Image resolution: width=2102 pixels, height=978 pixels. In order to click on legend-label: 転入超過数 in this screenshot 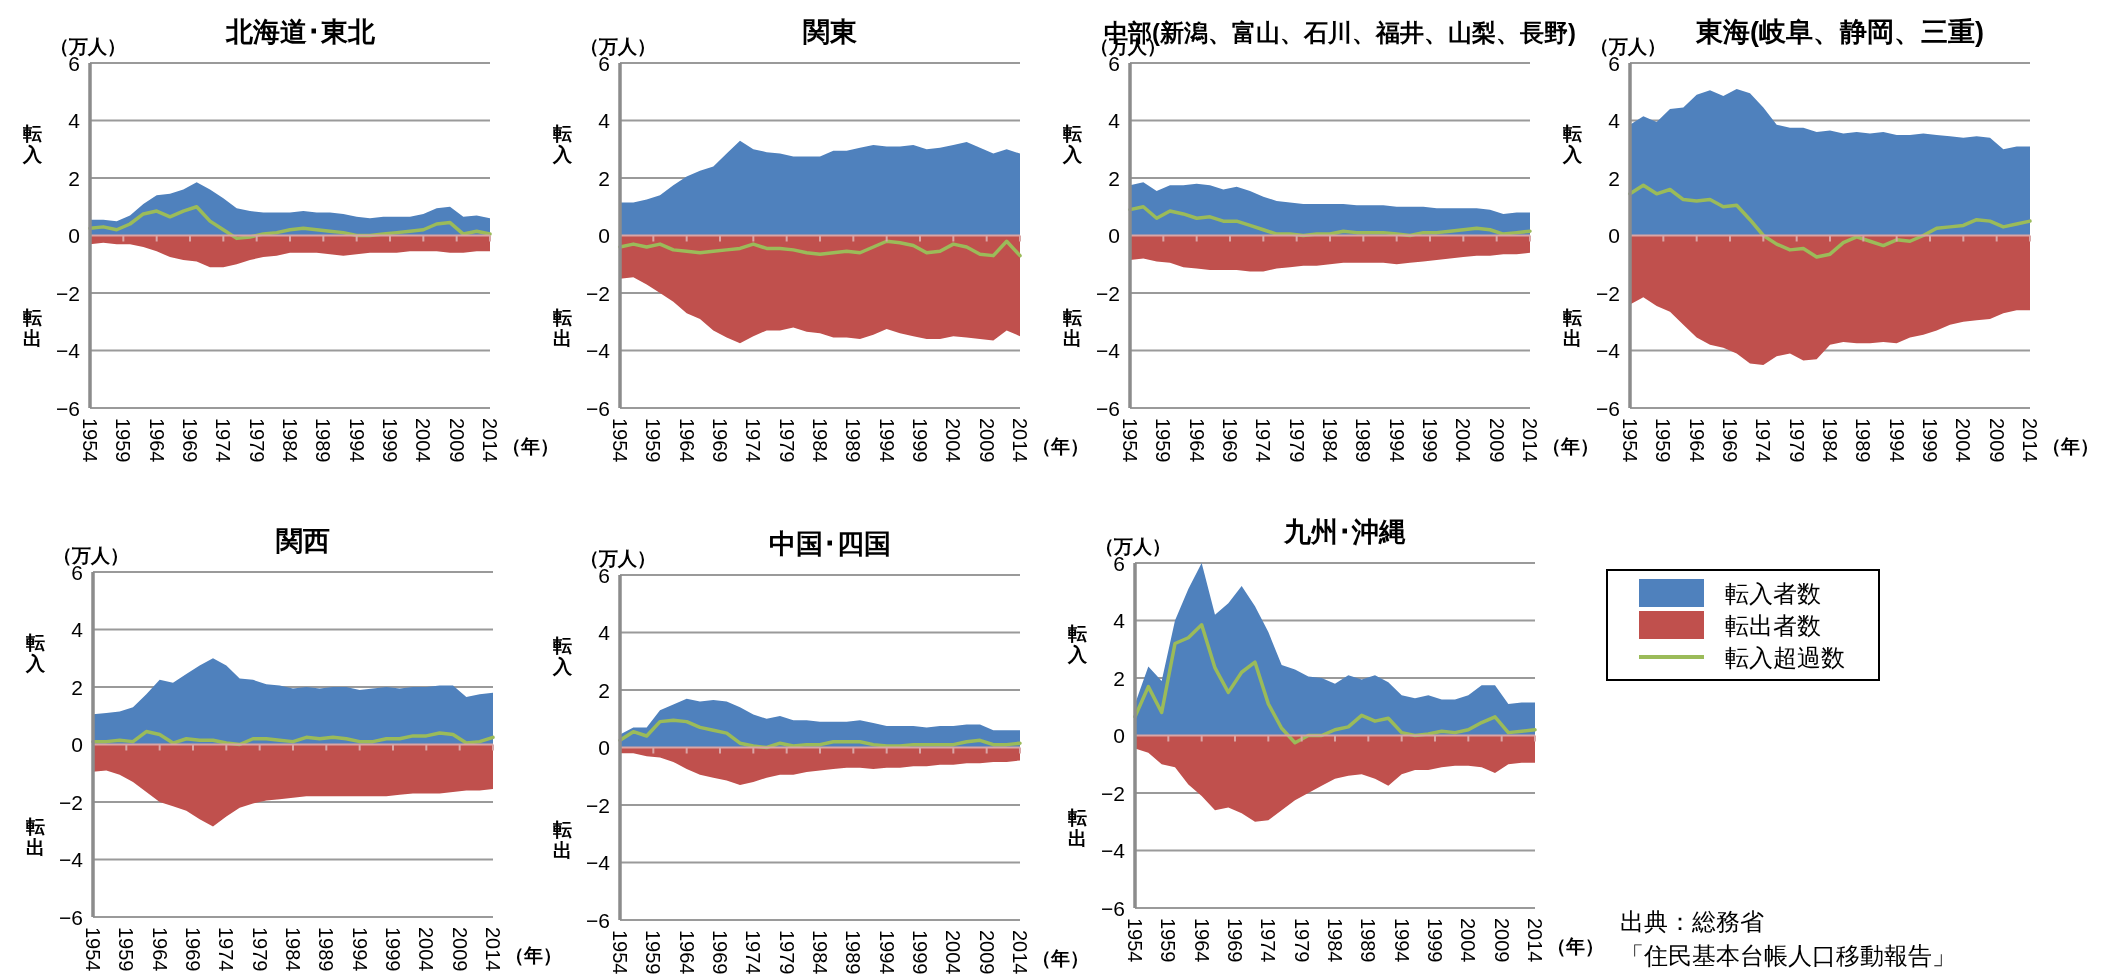, I will do `click(1785, 657)`.